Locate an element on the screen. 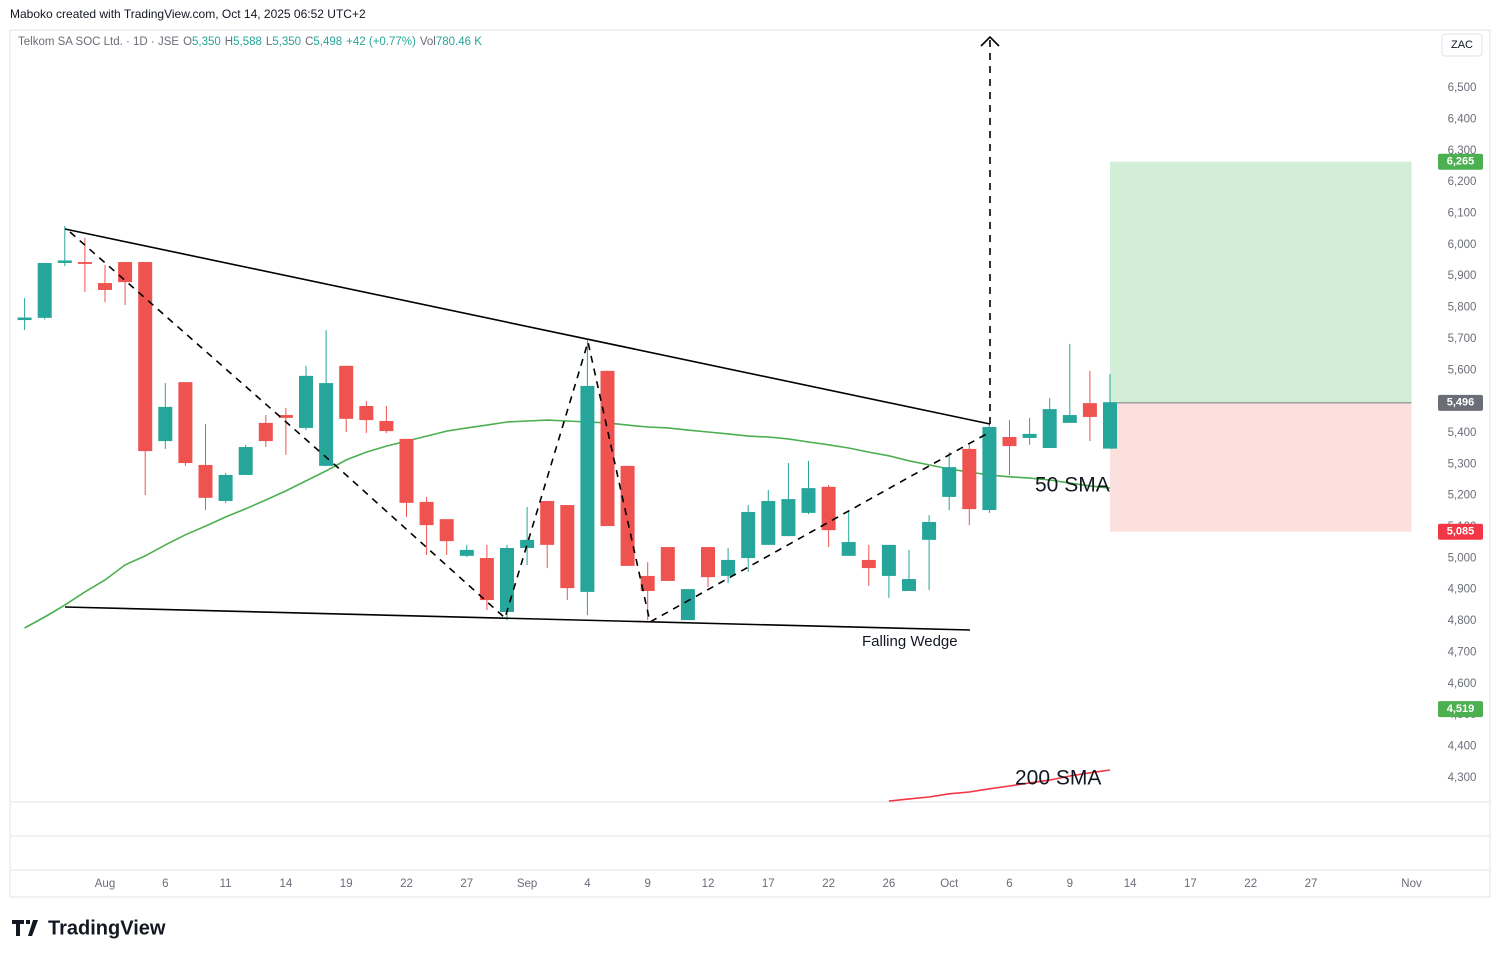 The width and height of the screenshot is (1500, 958). x-tick-label: 4 is located at coordinates (587, 884).